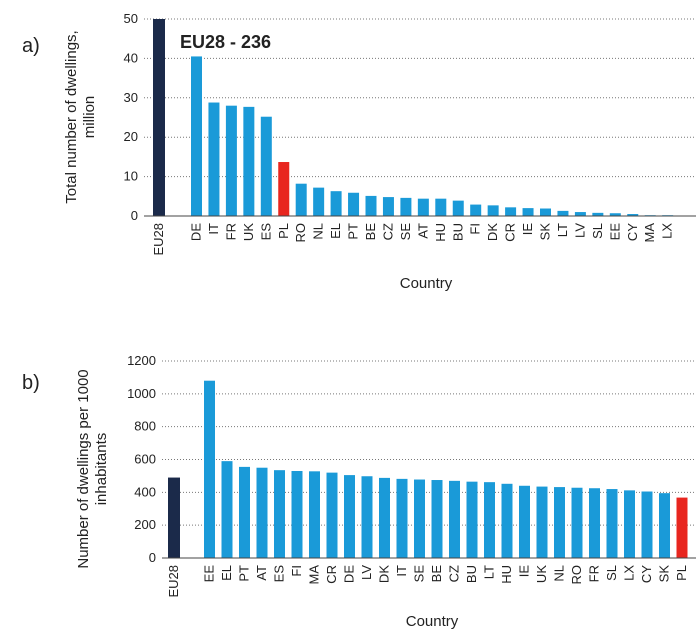  What do you see at coordinates (545, 232) in the screenshot?
I see `x-tick-label-sk: SK` at bounding box center [545, 232].